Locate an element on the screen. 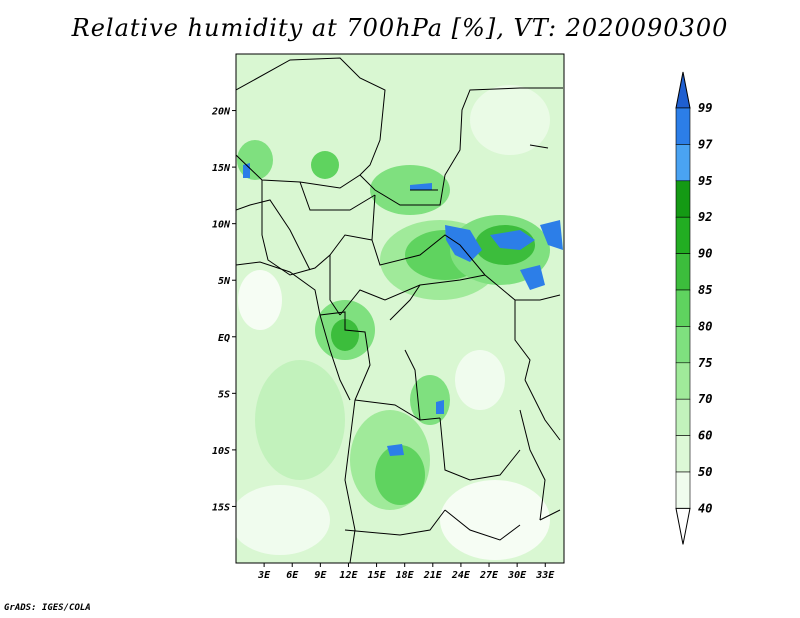 This screenshot has height=618, width=800. colorbar-label: 75 is located at coordinates (705, 363).